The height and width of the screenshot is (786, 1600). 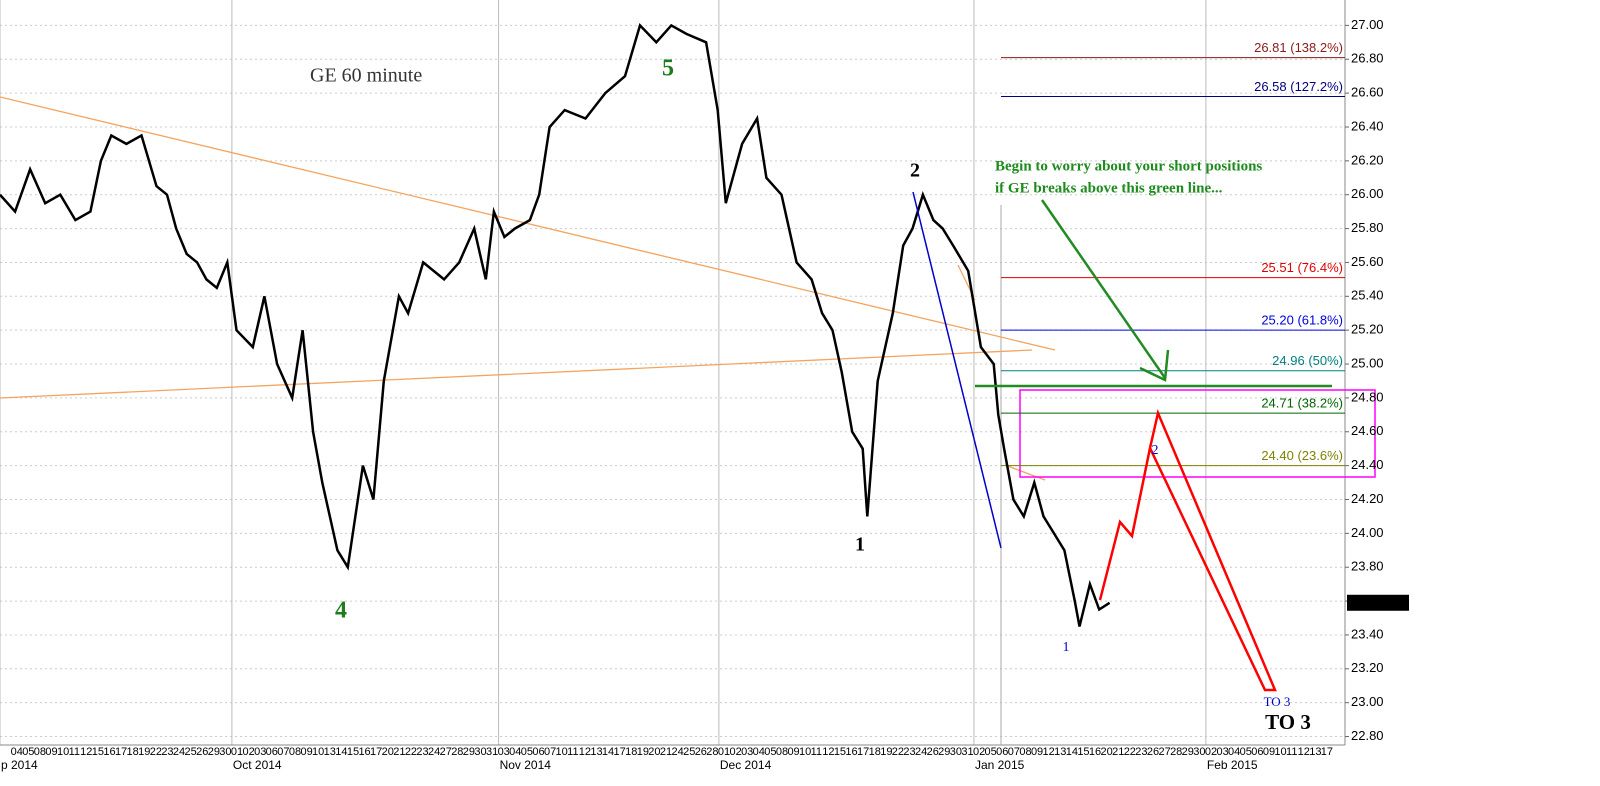 What do you see at coordinates (1367, 601) in the screenshot?
I see `last-price-label: 23.59` at bounding box center [1367, 601].